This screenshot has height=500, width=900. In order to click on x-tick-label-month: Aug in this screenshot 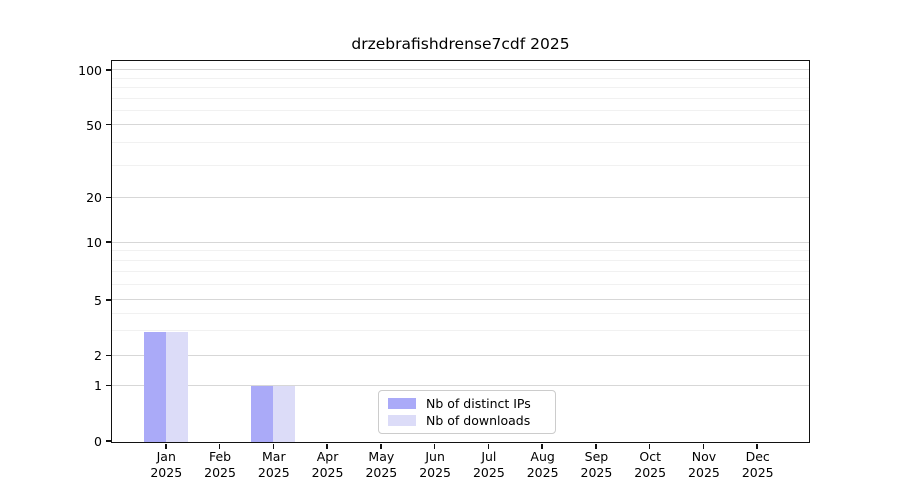, I will do `click(542, 456)`.